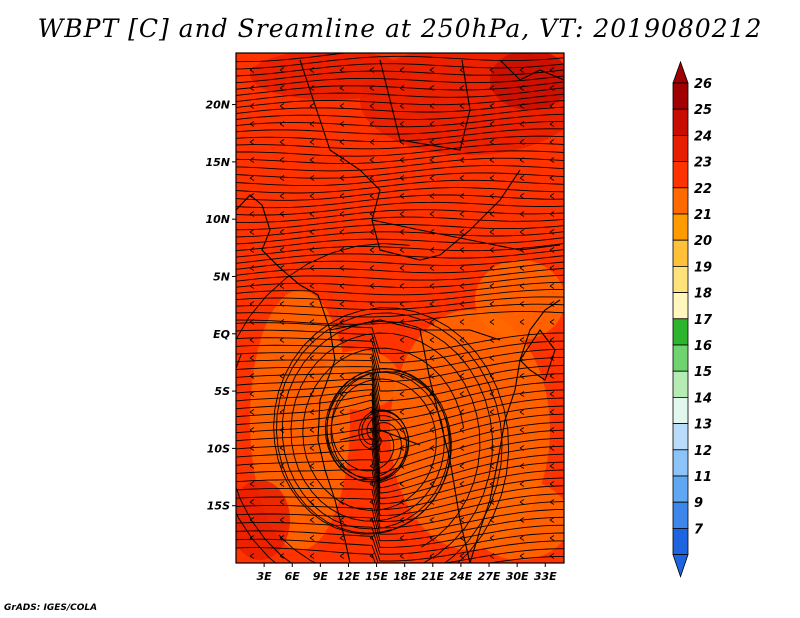 The height and width of the screenshot is (618, 800). What do you see at coordinates (330, 76) in the screenshot?
I see `shading-region` at bounding box center [330, 76].